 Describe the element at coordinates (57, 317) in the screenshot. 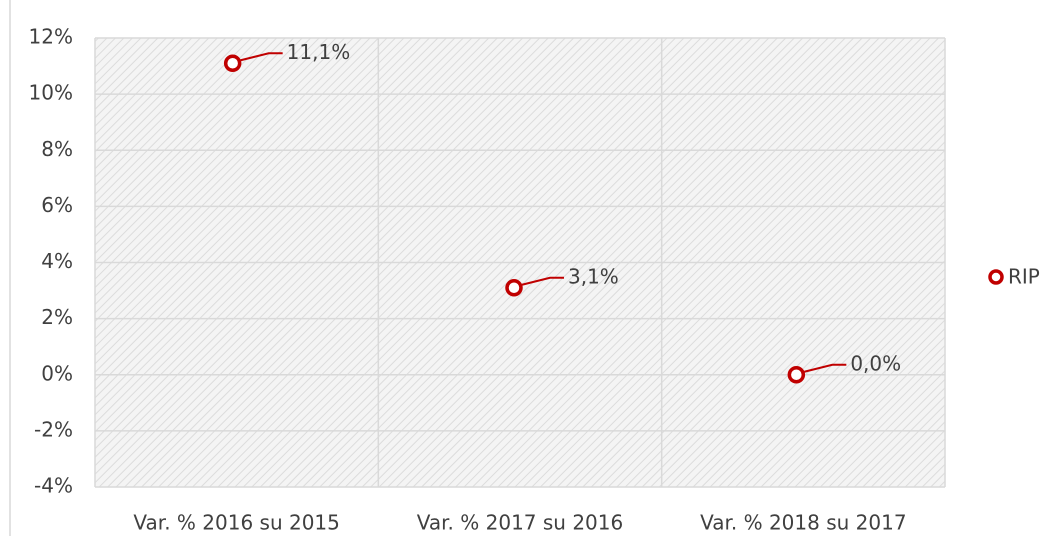

I see `y-tick-label: 2%` at that location.